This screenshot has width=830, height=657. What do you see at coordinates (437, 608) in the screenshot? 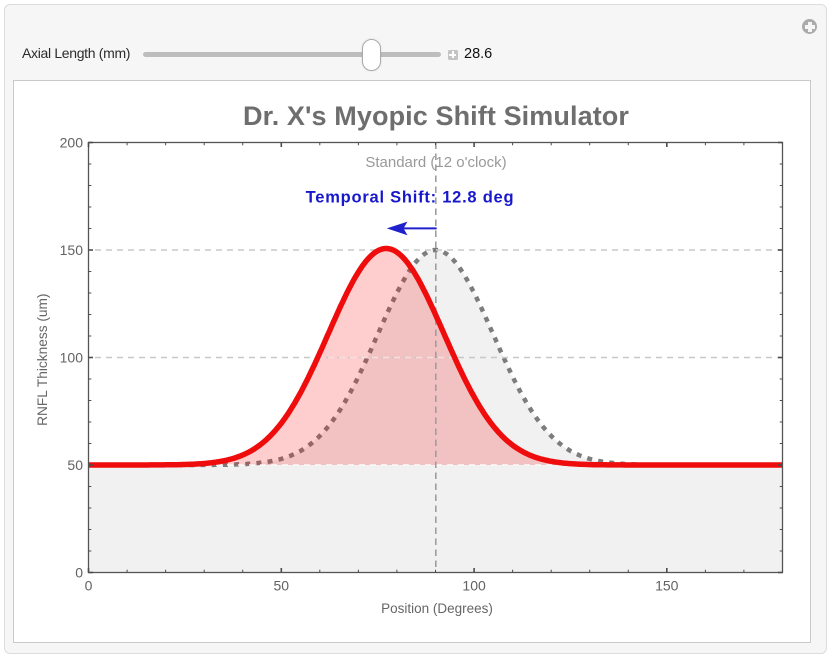
I see `svg-text: Position (Degrees)` at bounding box center [437, 608].